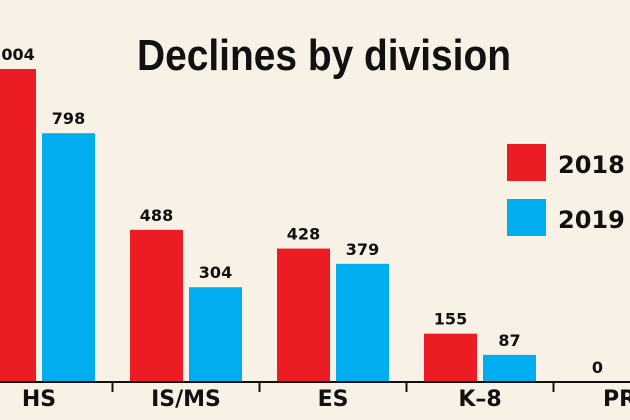 The height and width of the screenshot is (420, 630). I want to click on legend-swatch-2018, so click(526, 162).